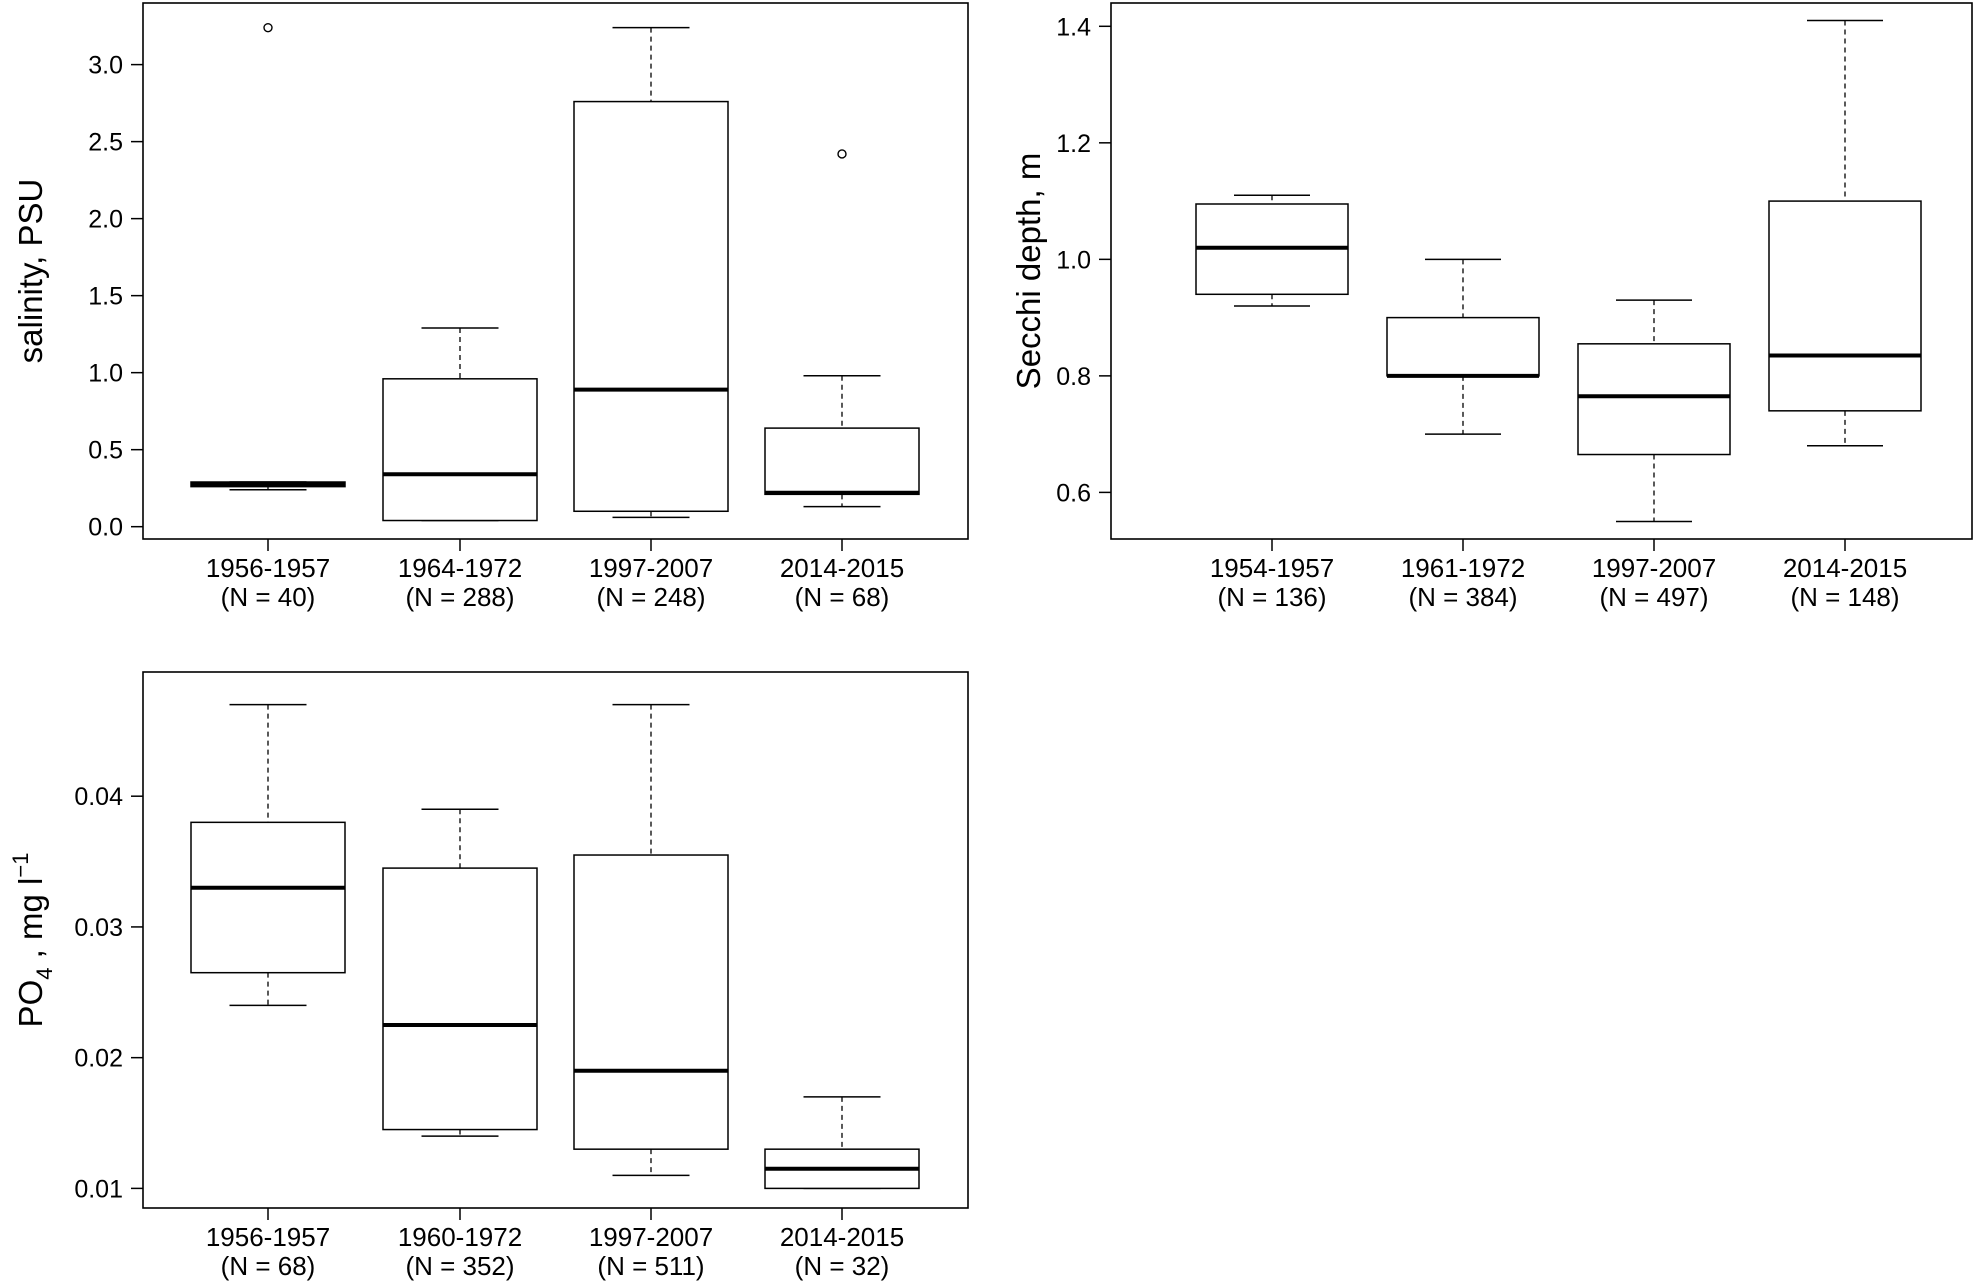 The width and height of the screenshot is (1975, 1287). I want to click on panel0-y-tick-label: 2.5, so click(105, 143).